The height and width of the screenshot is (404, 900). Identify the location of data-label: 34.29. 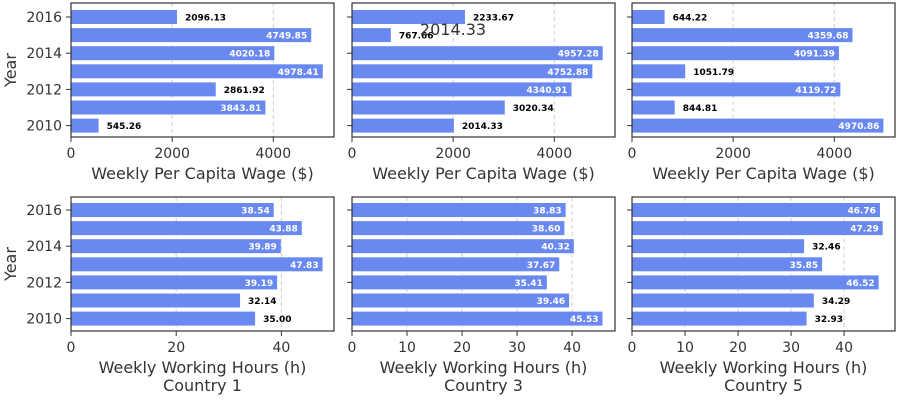
(836, 302).